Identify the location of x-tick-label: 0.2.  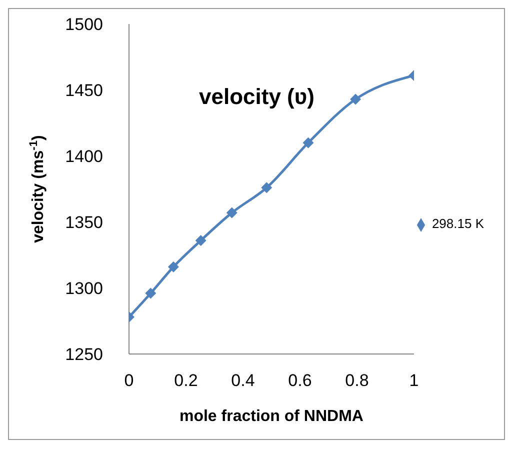
(186, 380).